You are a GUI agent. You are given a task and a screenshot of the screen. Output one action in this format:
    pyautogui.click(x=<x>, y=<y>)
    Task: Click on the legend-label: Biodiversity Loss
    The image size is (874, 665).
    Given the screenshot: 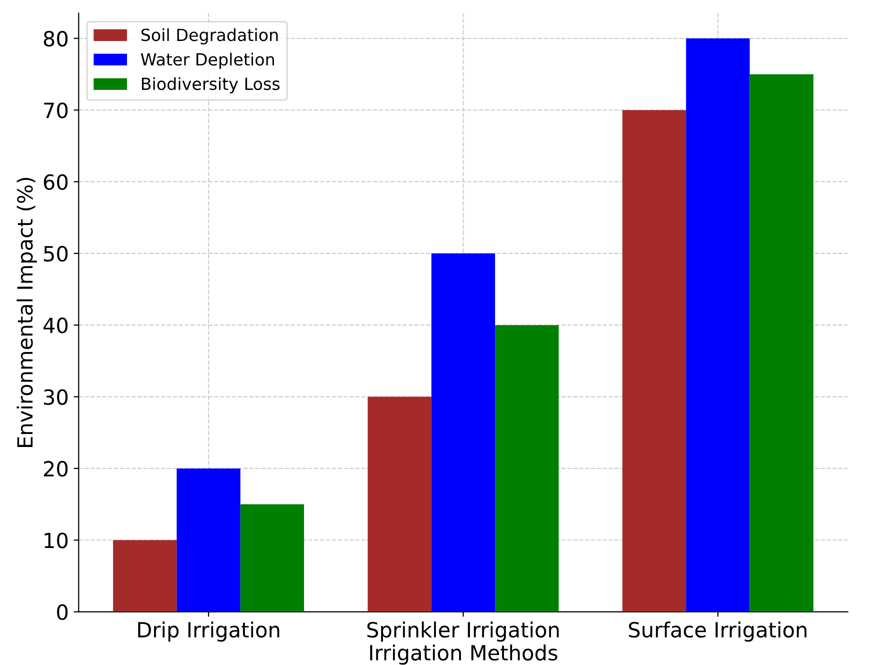 What is the action you would take?
    pyautogui.click(x=211, y=85)
    